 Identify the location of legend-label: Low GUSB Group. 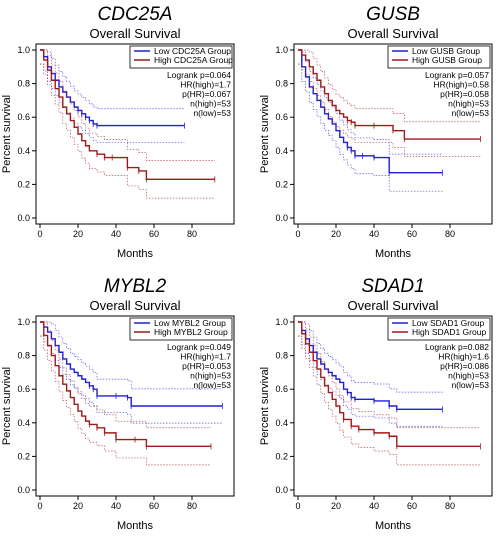
(446, 51).